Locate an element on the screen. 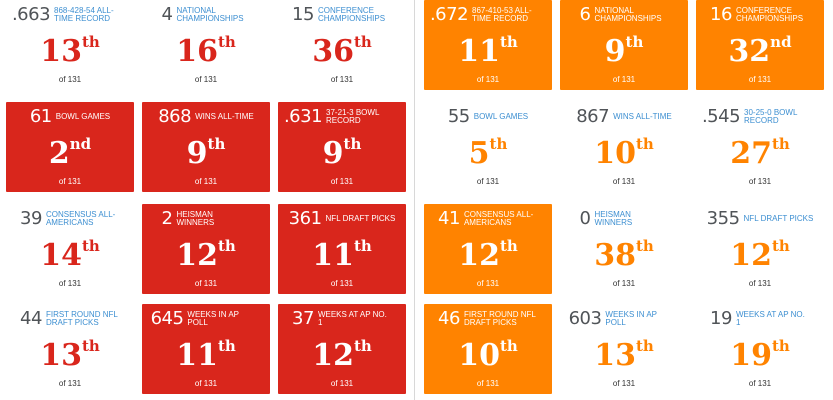  stat-tile-bowl-games: 61 BOWL GAMES 2nd of 131 is located at coordinates (70, 147).